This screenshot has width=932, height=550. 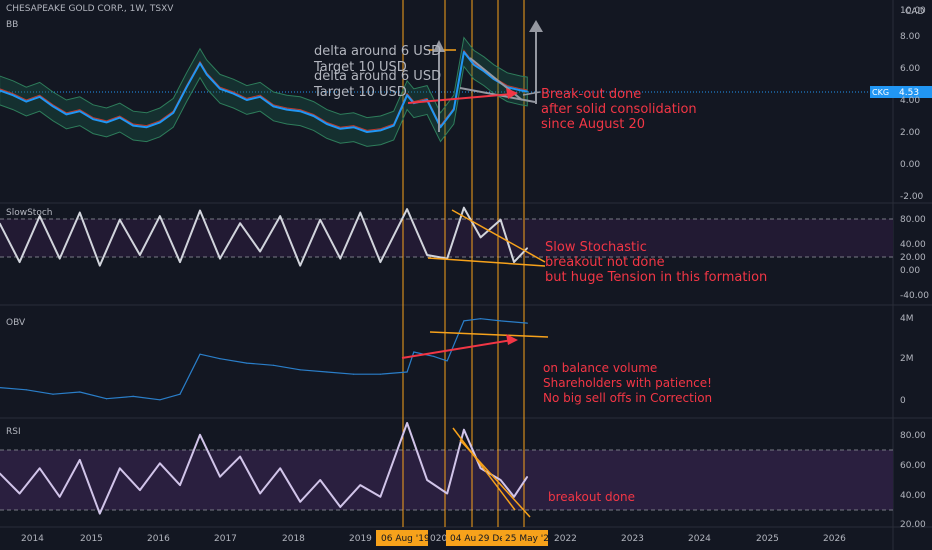 What do you see at coordinates (486, 262) in the screenshot?
I see `stoch-trend-lower` at bounding box center [486, 262].